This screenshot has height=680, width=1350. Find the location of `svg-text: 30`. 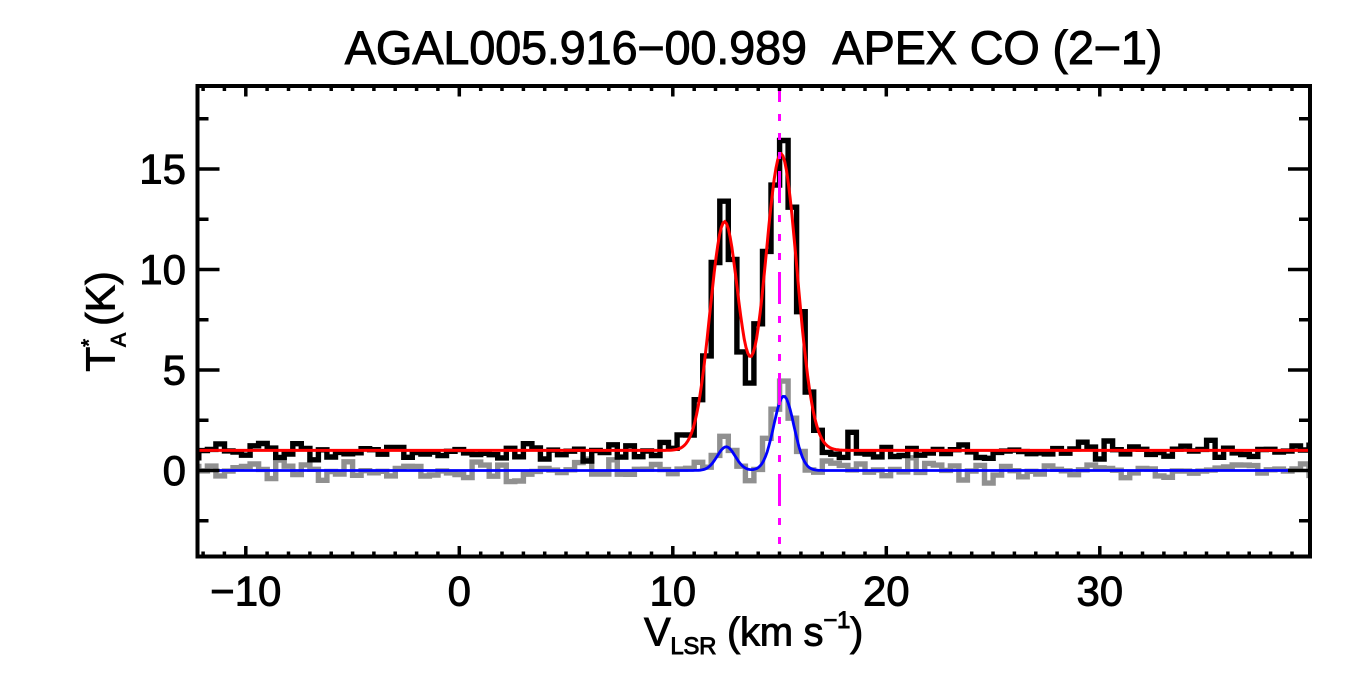

svg-text: 30 is located at coordinates (1099, 591).